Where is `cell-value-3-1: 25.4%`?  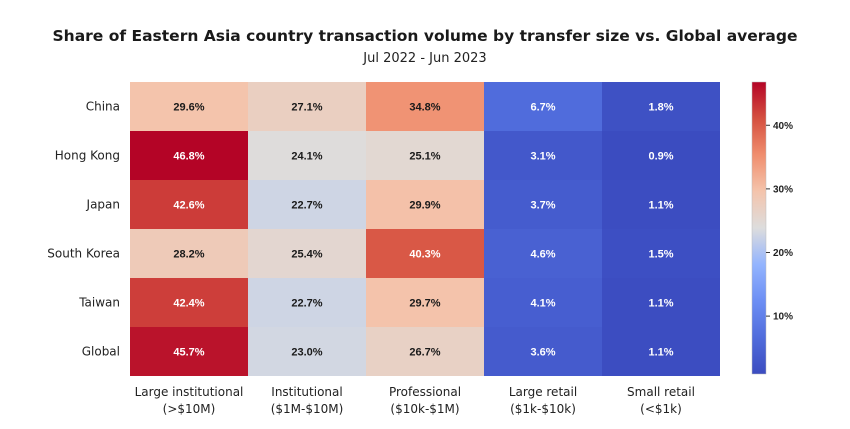
cell-value-3-1: 25.4% is located at coordinates (306, 255).